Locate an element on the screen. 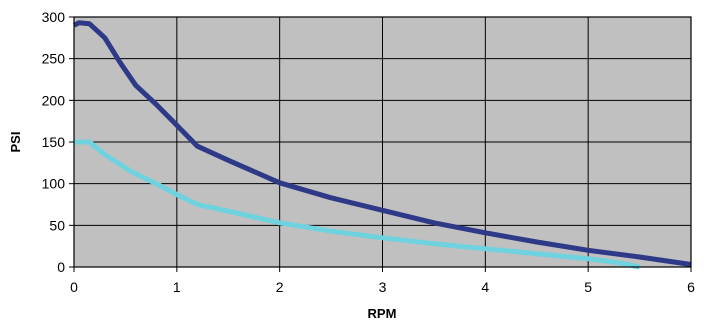 The image size is (714, 329). y-tick-label-5: 250 is located at coordinates (54, 59).